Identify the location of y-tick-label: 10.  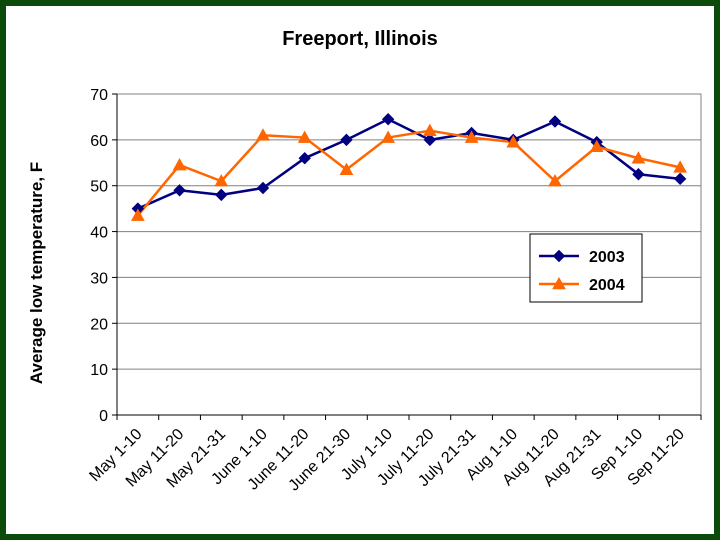
(99, 370).